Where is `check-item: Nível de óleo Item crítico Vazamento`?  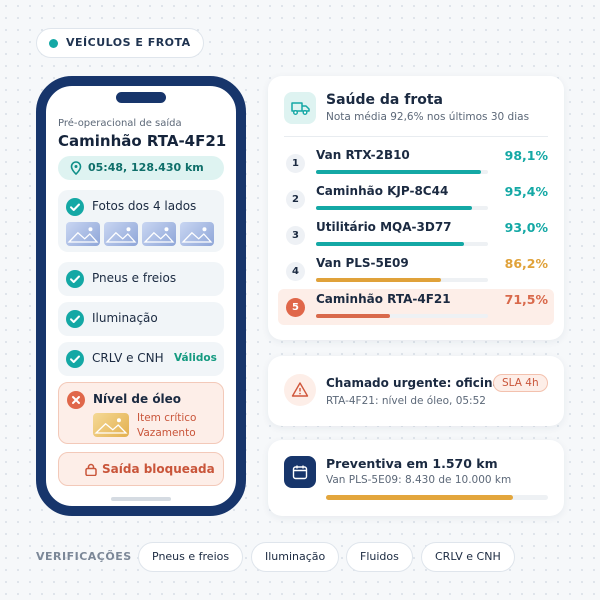 check-item: Nível de óleo Item crítico Vazamento is located at coordinates (141, 413).